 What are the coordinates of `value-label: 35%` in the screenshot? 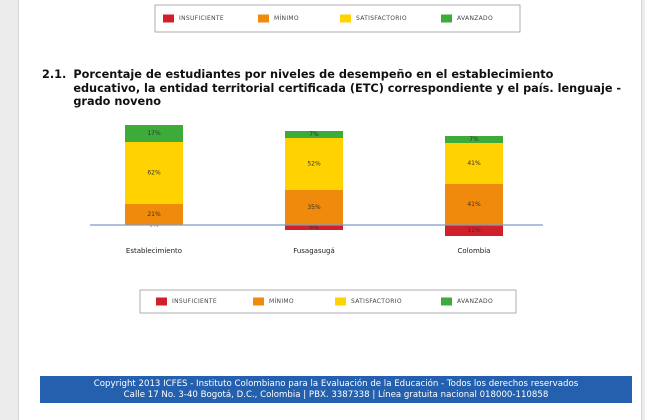 It's located at (314, 207).